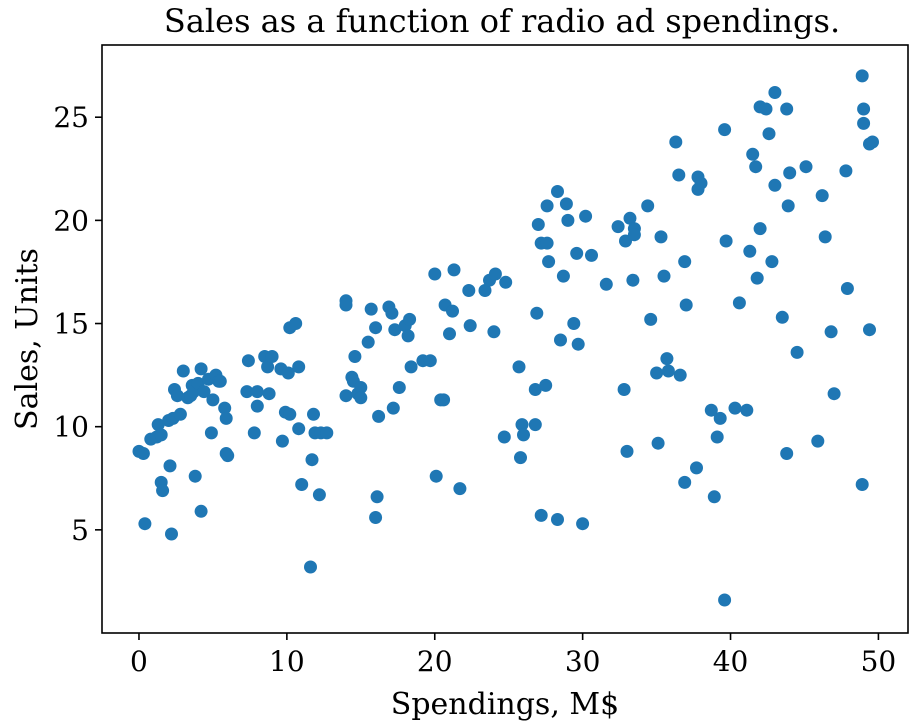  I want to click on y-axis-ticks: 5 10 15 20 25, so click(77, 324).